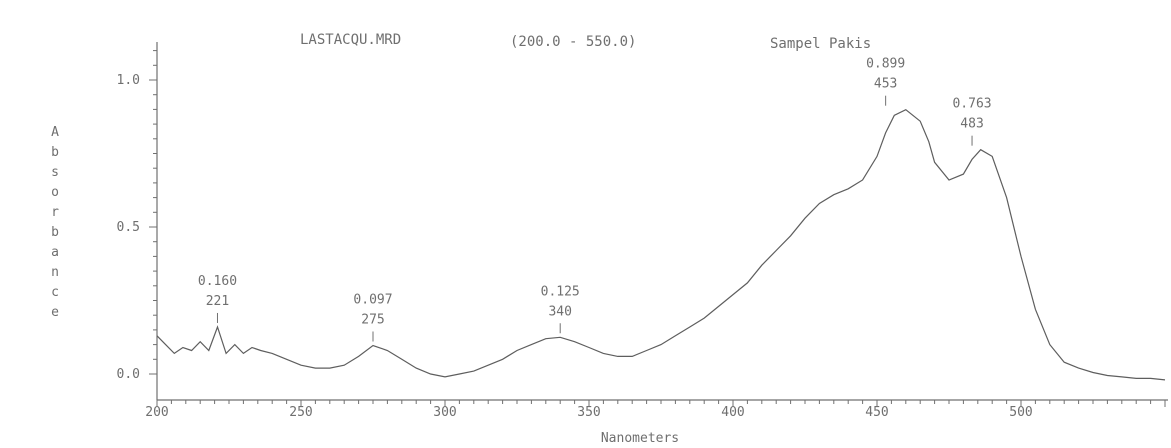 This screenshot has width=1171, height=448. Describe the element at coordinates (217, 301) in the screenshot. I see `peak-wavelength-label: 221` at that location.